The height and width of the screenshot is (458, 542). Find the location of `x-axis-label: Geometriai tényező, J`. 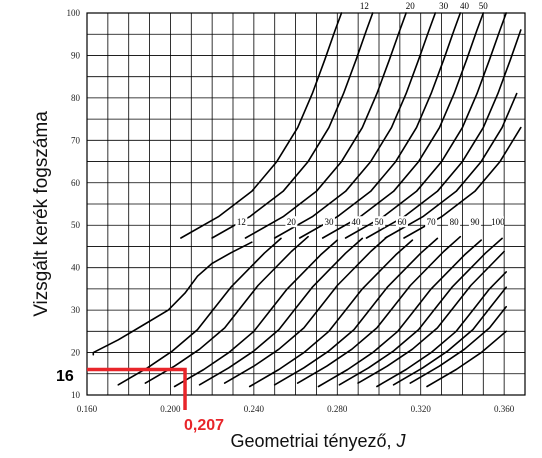

x-axis-label: Geometriai tényező, J is located at coordinates (318, 441).